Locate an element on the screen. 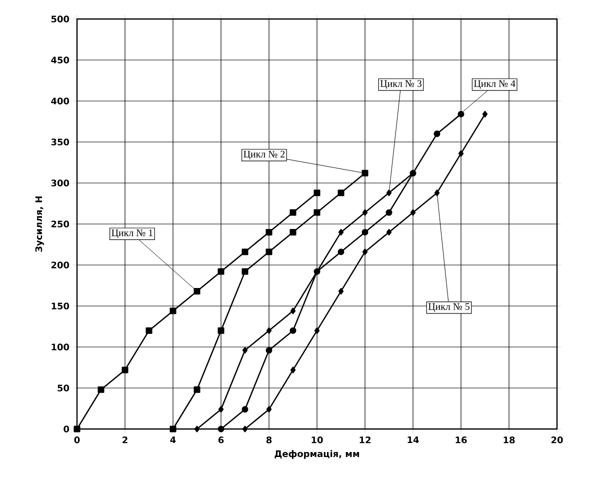  y-tick-label: 150 is located at coordinates (61, 306).